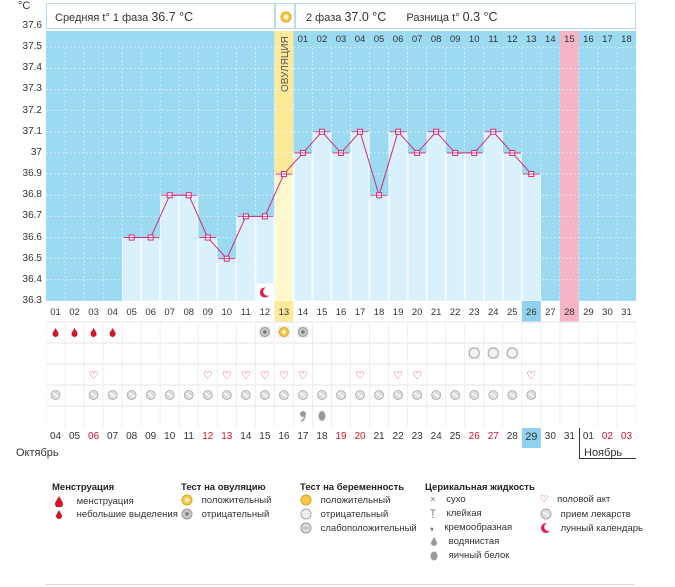 This screenshot has width=675, height=587. What do you see at coordinates (303, 436) in the screenshot?
I see `date-cell: 17` at bounding box center [303, 436].